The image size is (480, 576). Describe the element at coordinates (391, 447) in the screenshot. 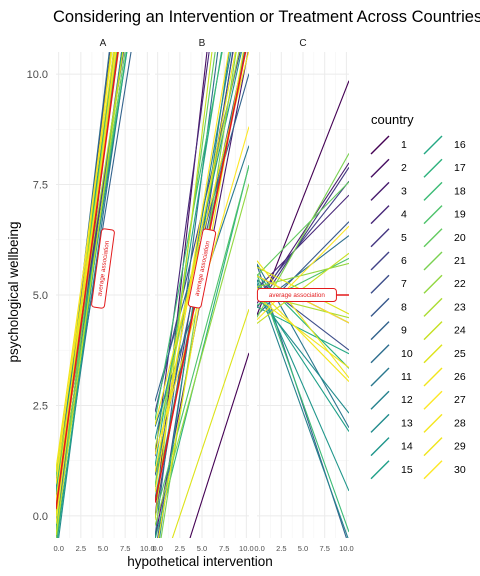

I see `legend-item-14: 14` at that location.